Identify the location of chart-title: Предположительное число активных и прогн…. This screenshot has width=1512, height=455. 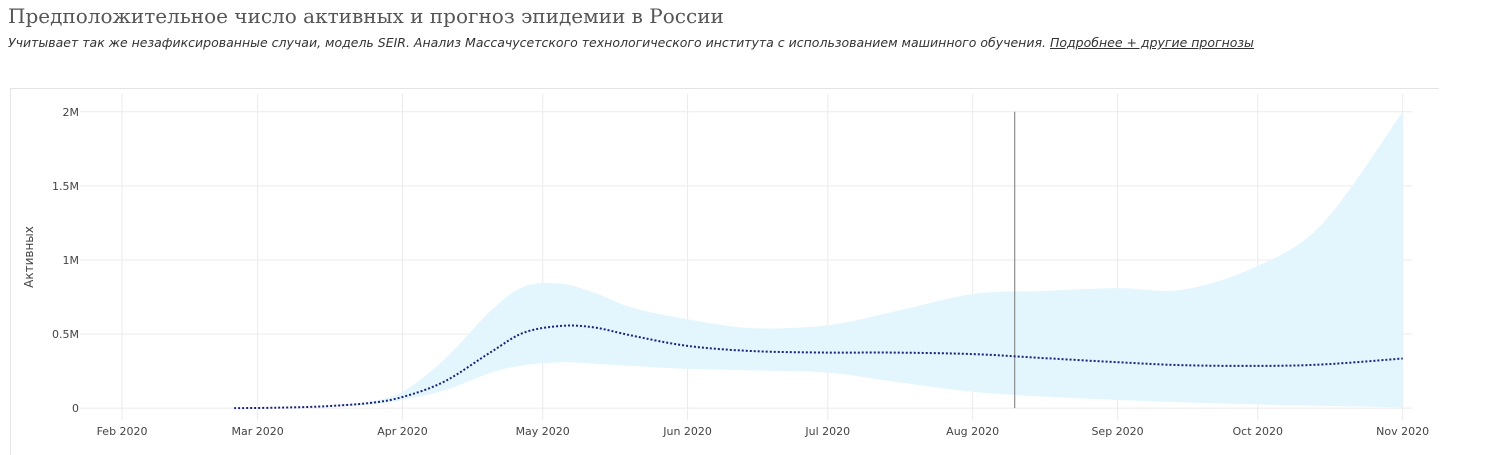
(366, 16).